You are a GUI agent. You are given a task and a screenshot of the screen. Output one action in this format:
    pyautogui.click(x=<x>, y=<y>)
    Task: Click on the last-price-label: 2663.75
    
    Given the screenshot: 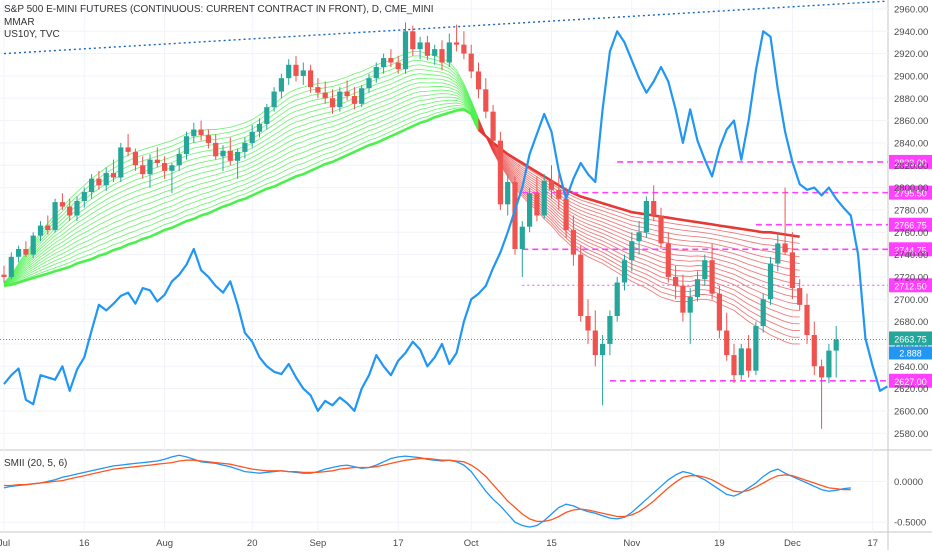 What is the action you would take?
    pyautogui.click(x=910, y=339)
    